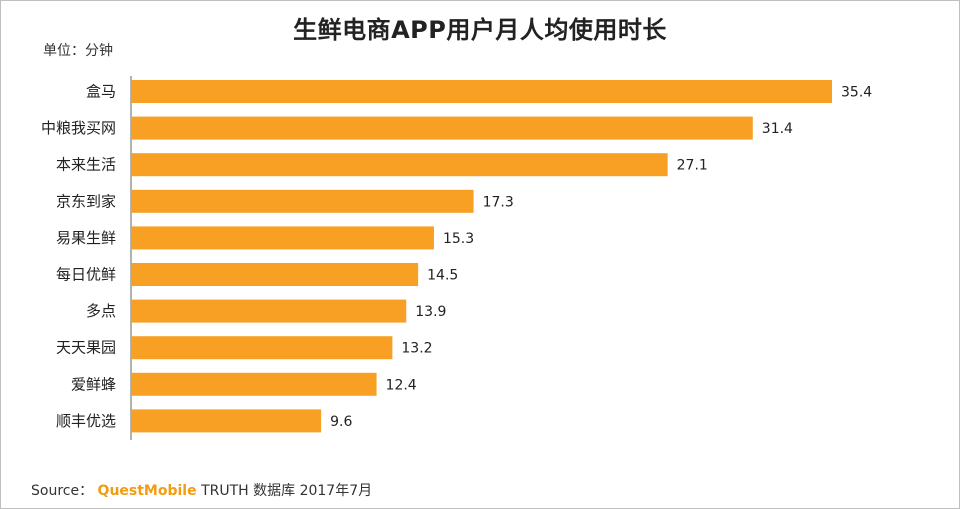 The height and width of the screenshot is (509, 960). Describe the element at coordinates (101, 92) in the screenshot. I see `category-label-0: 盒马` at that location.